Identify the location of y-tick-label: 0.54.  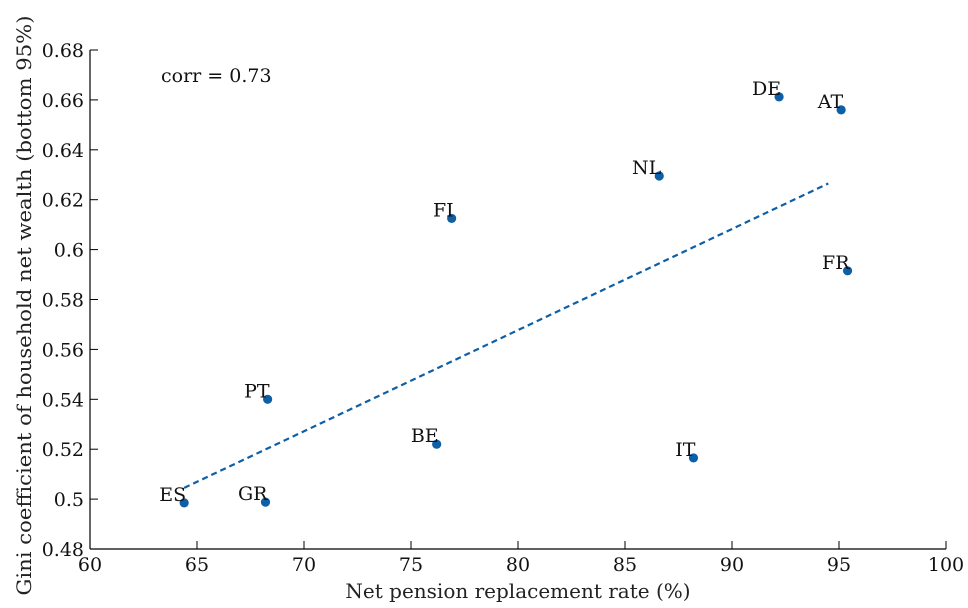
(63, 400).